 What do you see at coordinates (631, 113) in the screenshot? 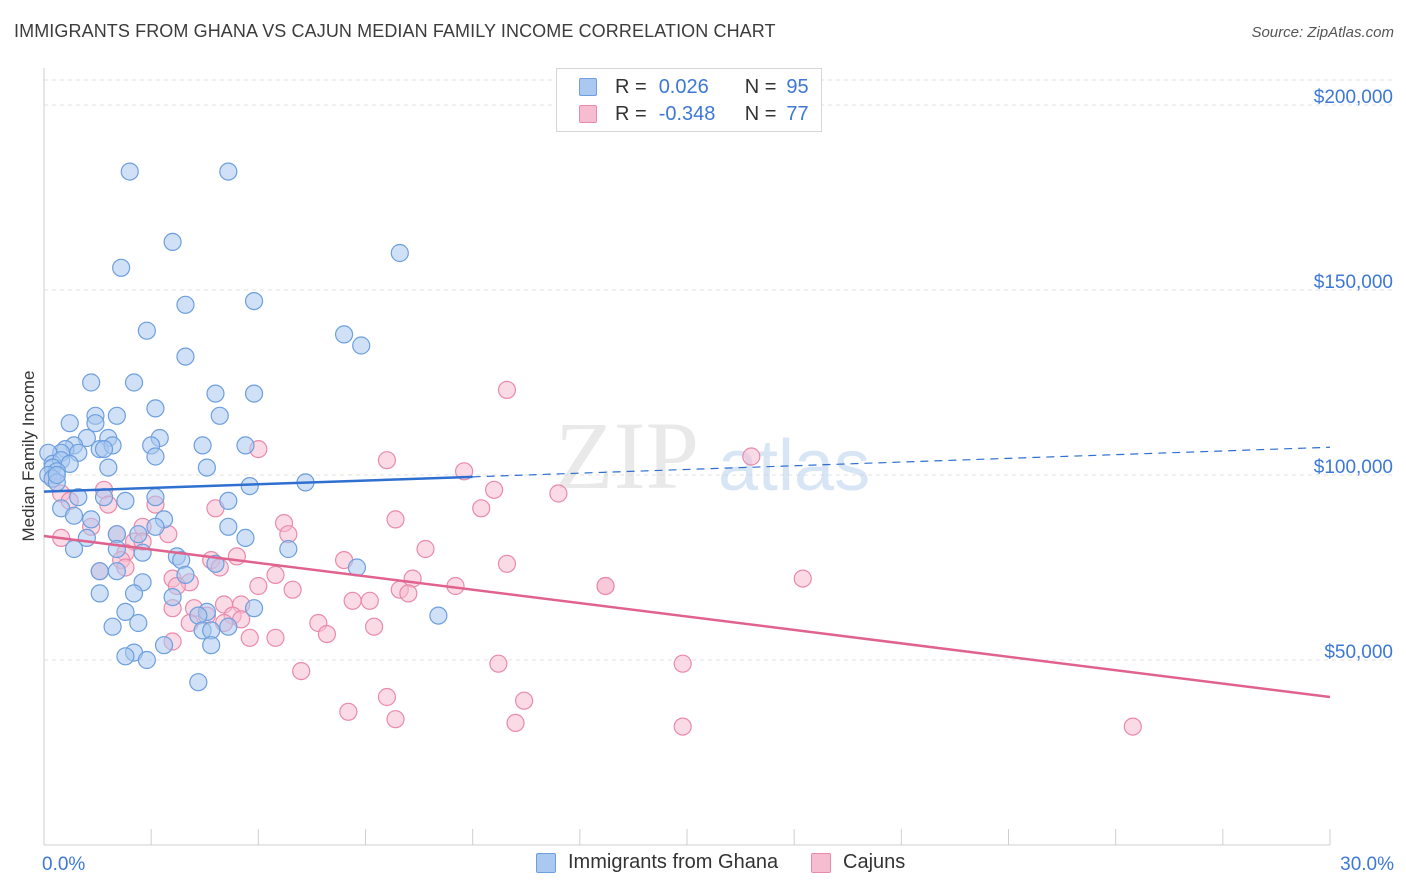
I see `legend-r-label-cajun: R =` at bounding box center [631, 113].